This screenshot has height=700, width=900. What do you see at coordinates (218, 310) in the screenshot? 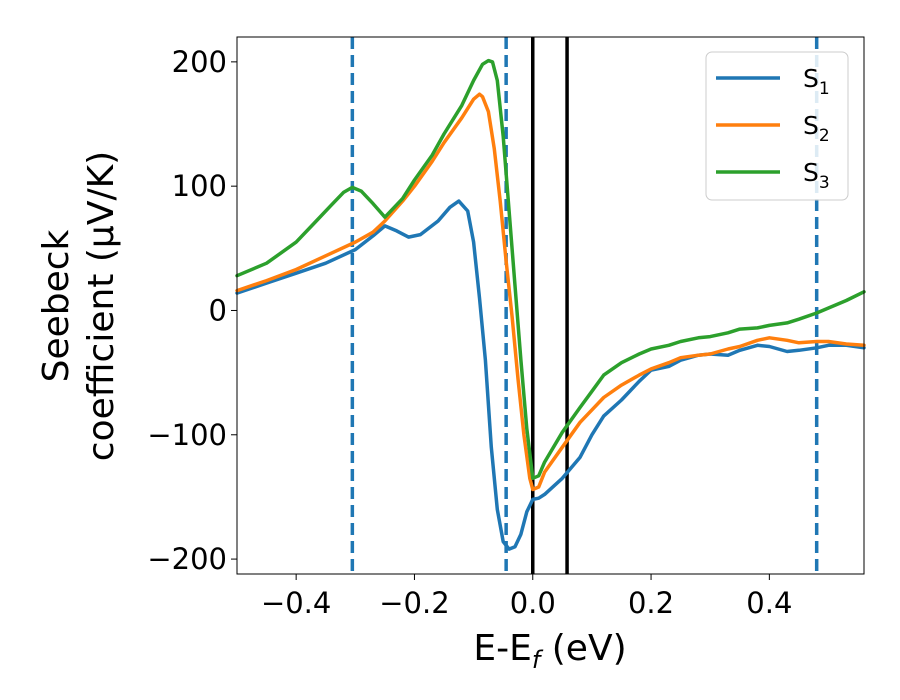
I see `y-tick-label: 0` at bounding box center [218, 310].